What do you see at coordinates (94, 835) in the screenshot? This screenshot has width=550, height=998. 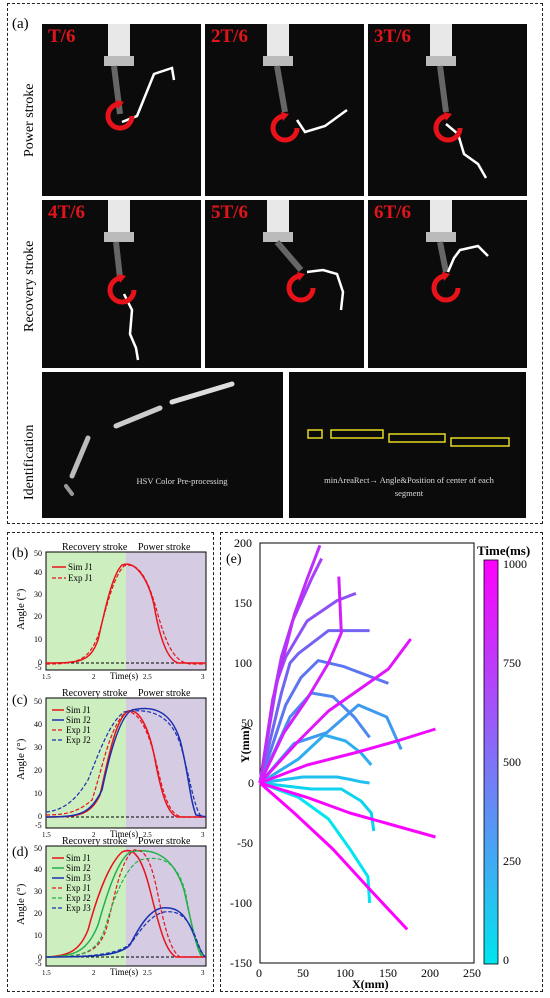 I see `panel-c-xtick-2: 2` at bounding box center [94, 835].